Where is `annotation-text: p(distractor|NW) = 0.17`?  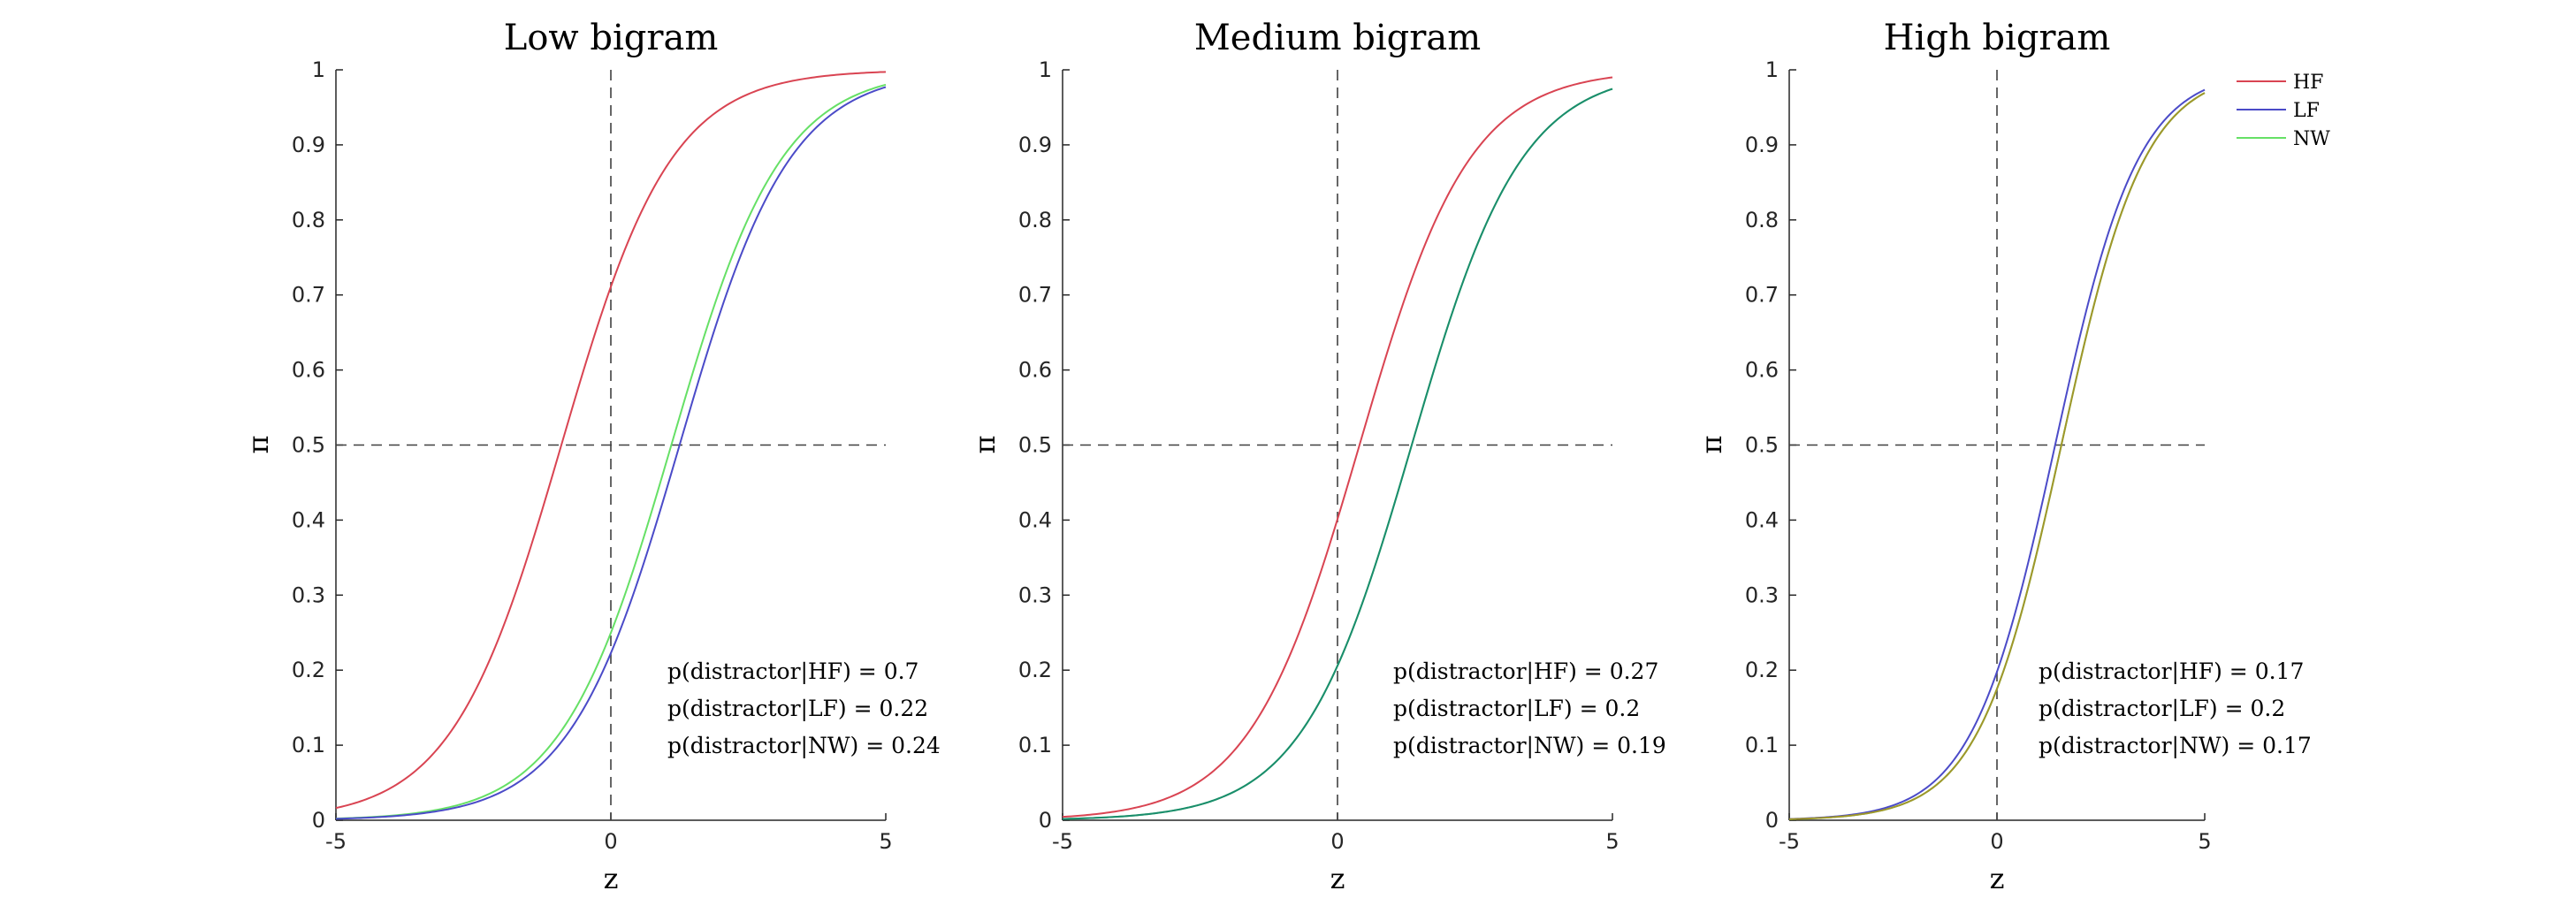 annotation-text: p(distractor|NW) = 0.17 is located at coordinates (2175, 746).